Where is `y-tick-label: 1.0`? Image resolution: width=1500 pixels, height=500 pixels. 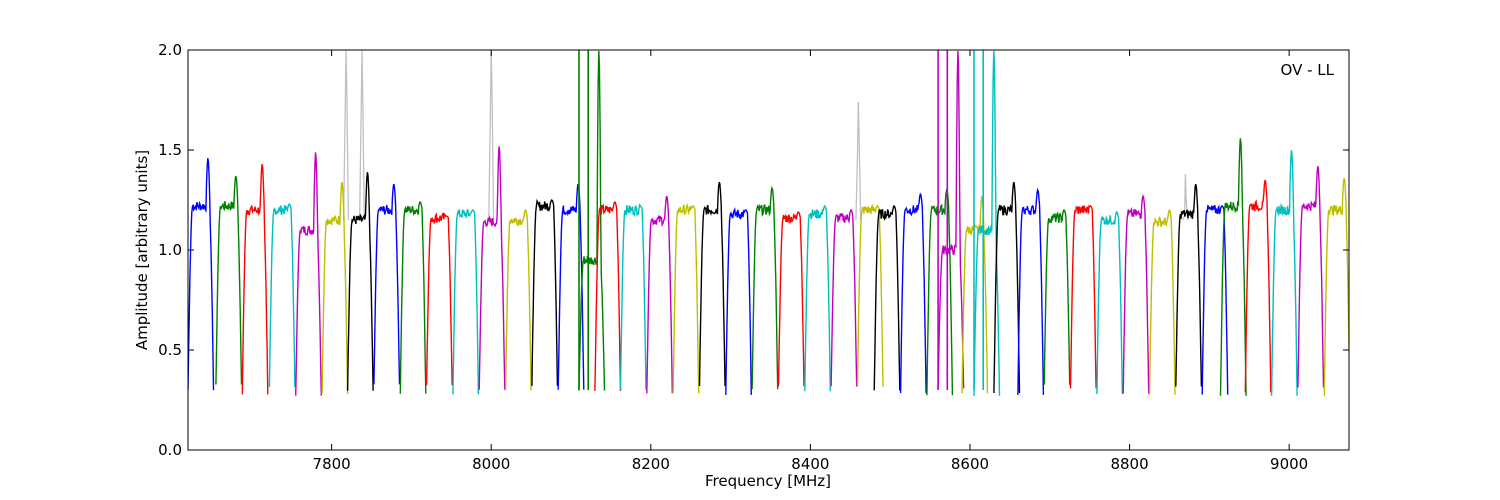
y-tick-label: 1.0 is located at coordinates (170, 250).